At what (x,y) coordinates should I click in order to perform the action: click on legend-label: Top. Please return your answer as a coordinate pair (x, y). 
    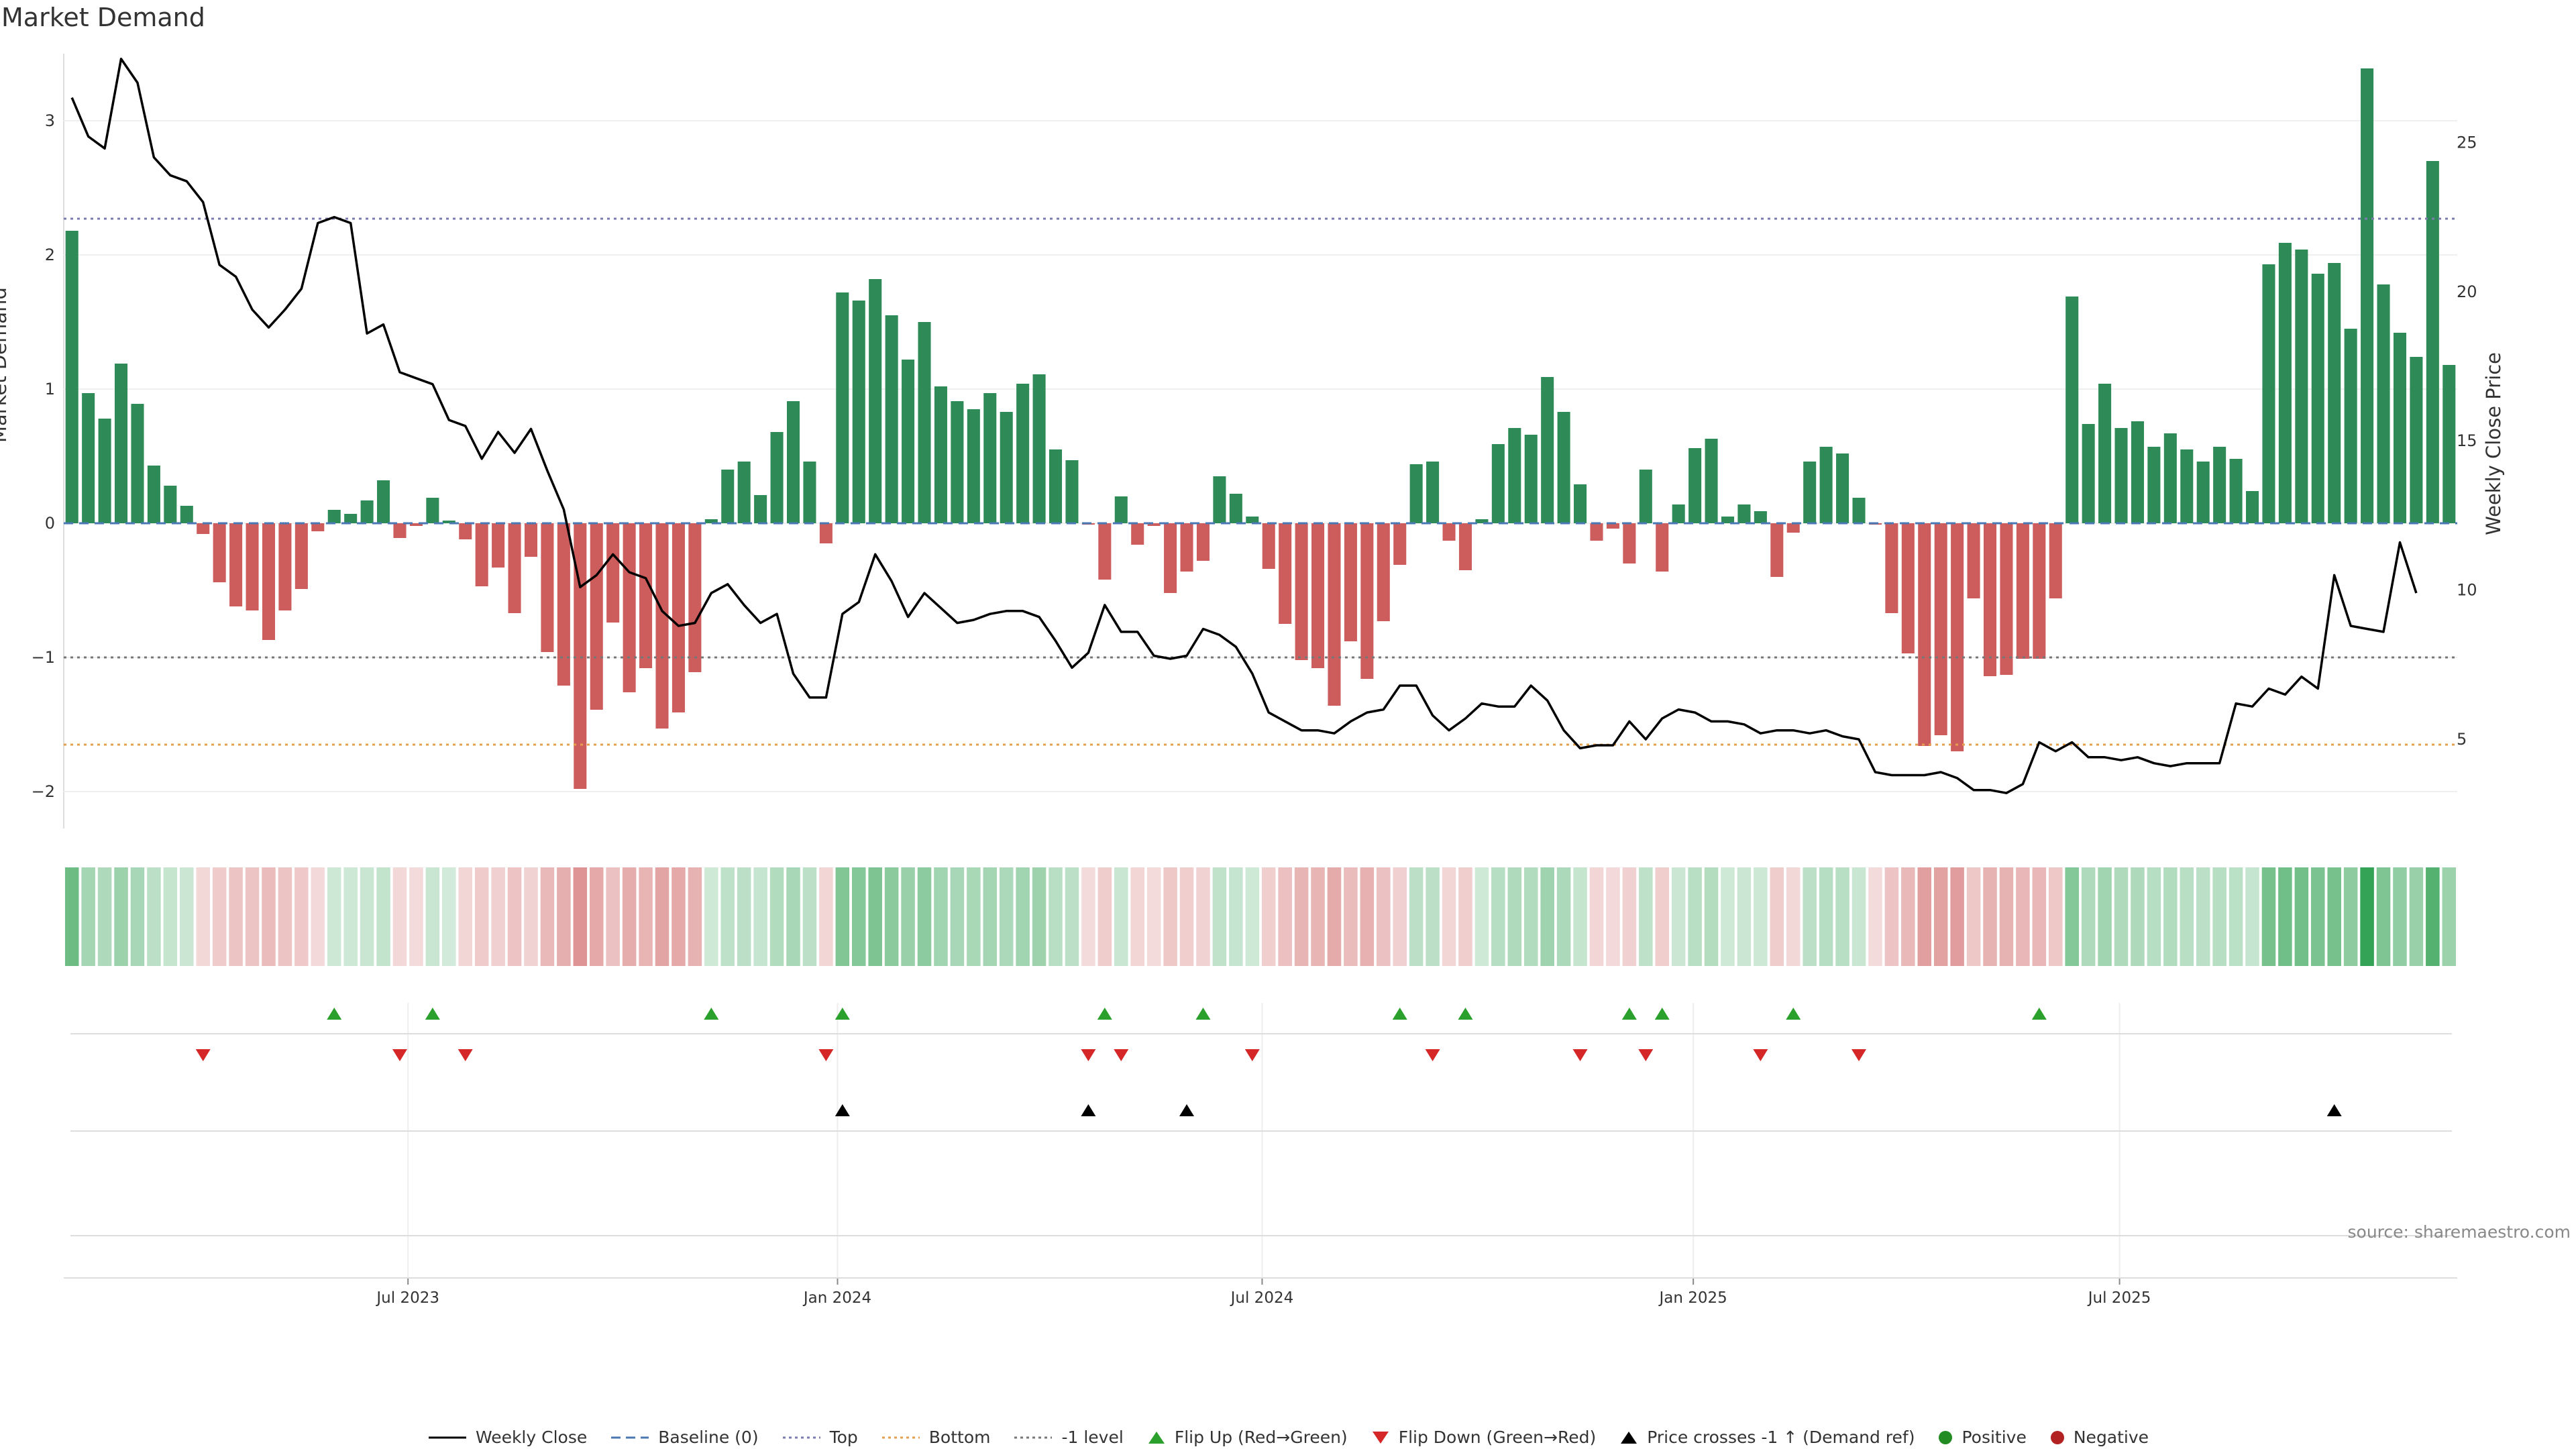
    Looking at the image, I should click on (843, 1437).